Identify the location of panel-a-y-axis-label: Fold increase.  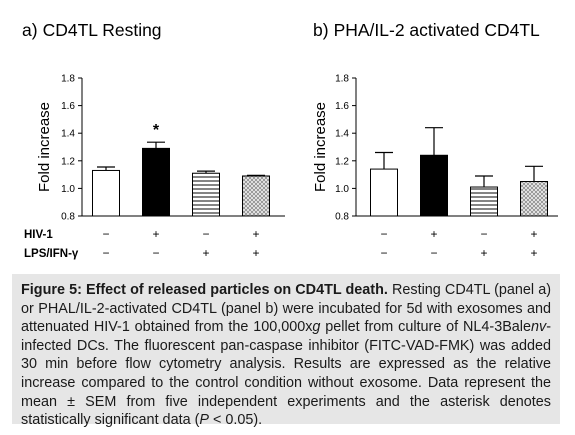
(44, 147).